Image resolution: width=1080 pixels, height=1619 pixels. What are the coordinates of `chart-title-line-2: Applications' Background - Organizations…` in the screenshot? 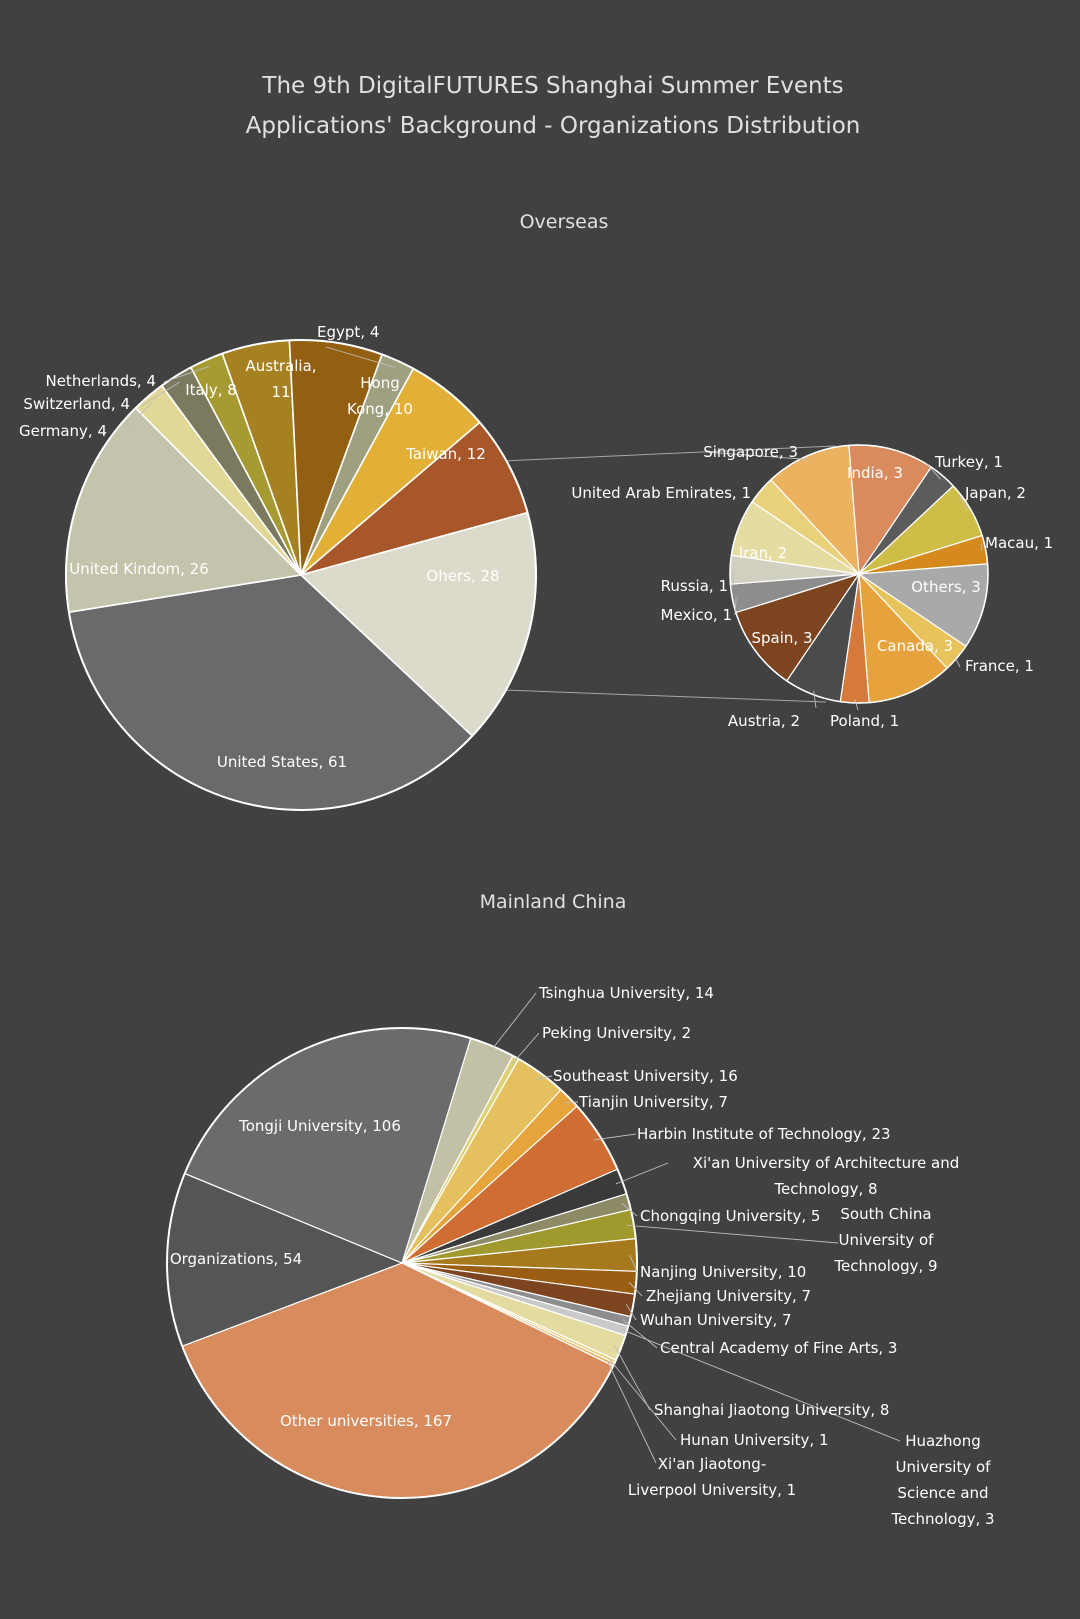 It's located at (553, 126).